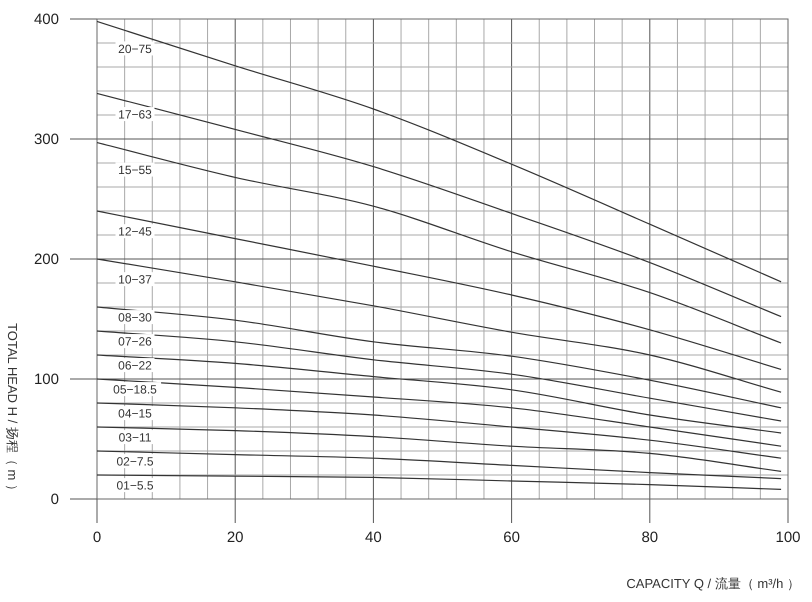 This screenshot has height=602, width=812. What do you see at coordinates (135, 437) in the screenshot?
I see `series-label: 03−11` at bounding box center [135, 437].